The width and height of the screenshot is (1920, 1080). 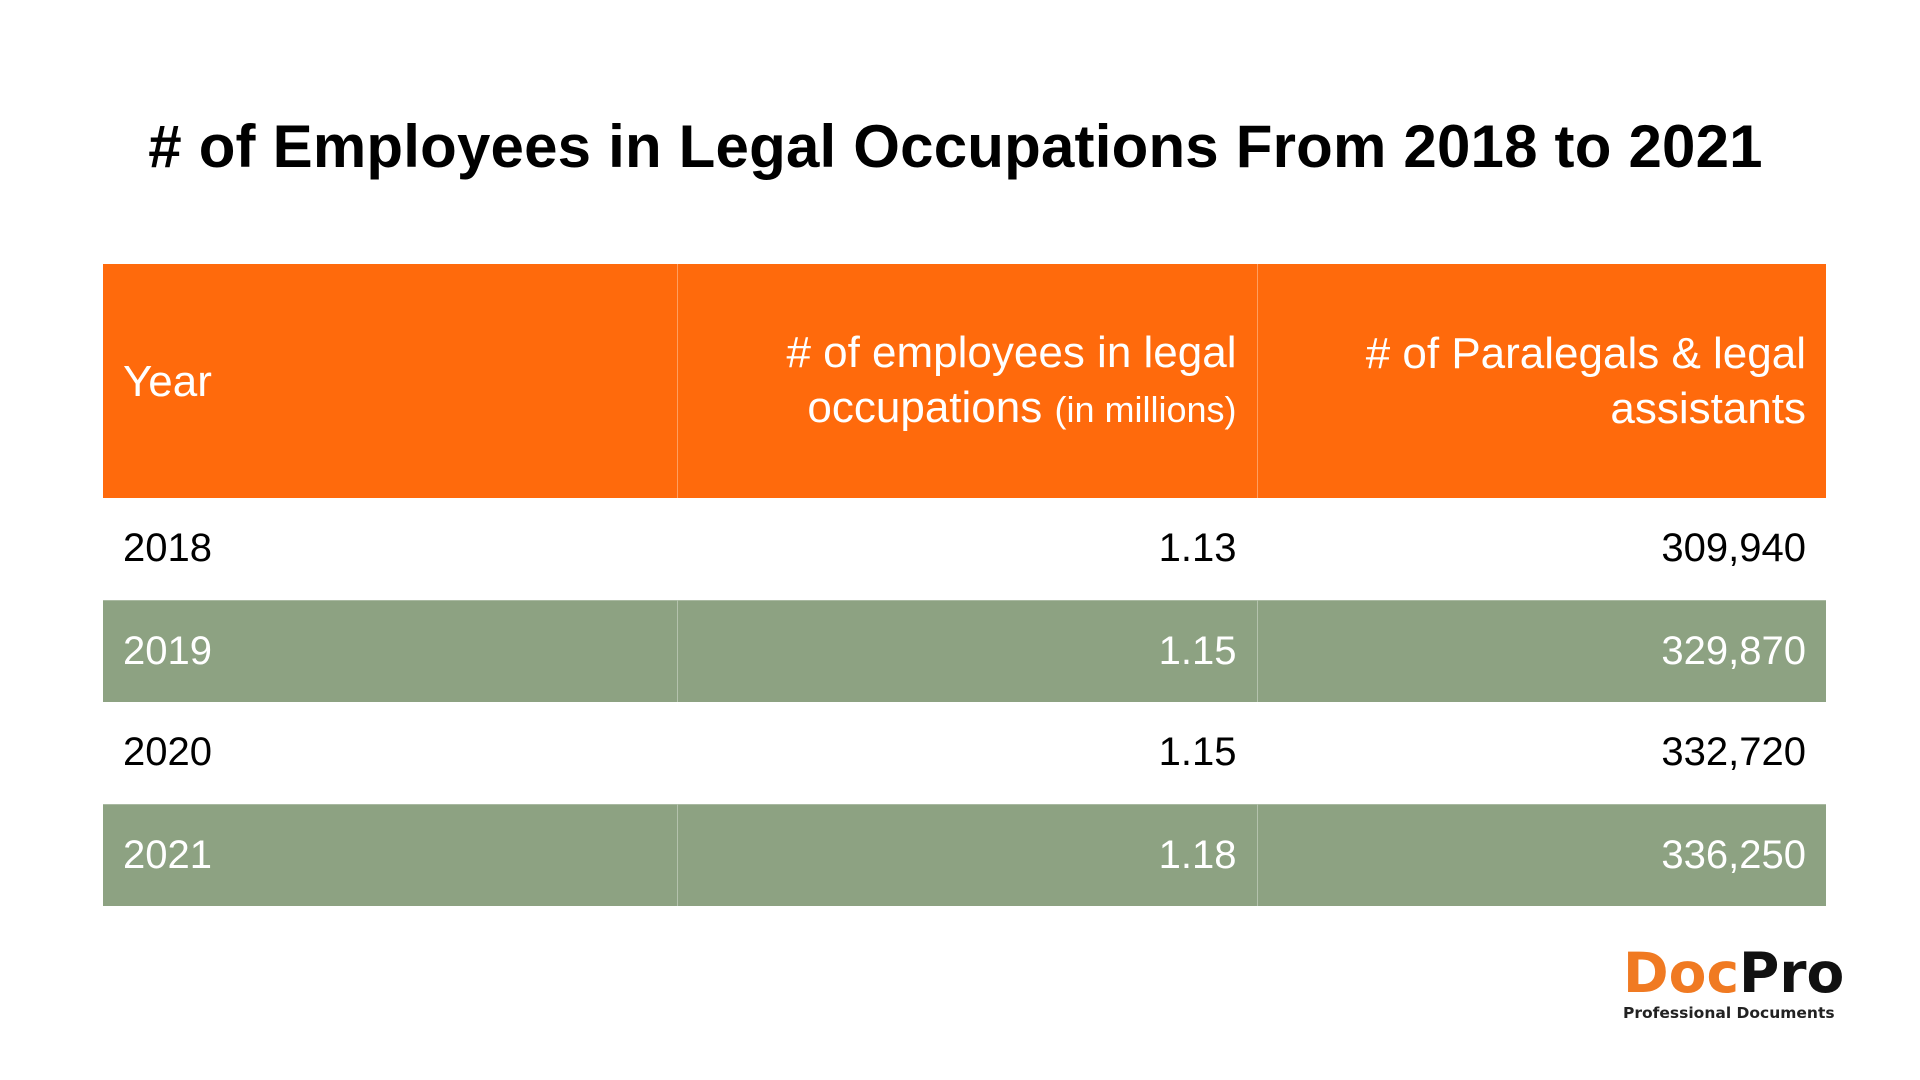 What do you see at coordinates (967, 549) in the screenshot?
I see `cell-employees: 1.13` at bounding box center [967, 549].